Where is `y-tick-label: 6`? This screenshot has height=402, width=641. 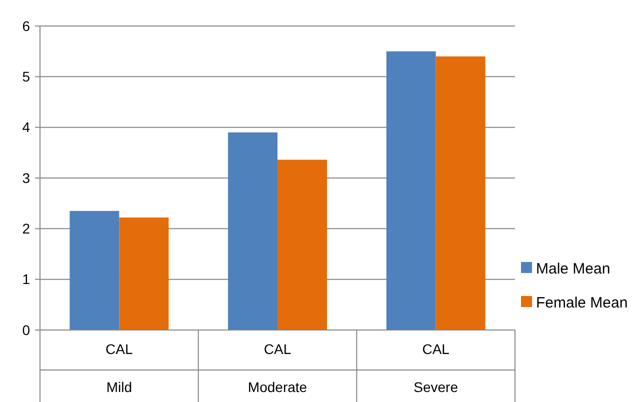 y-tick-label: 6 is located at coordinates (26, 26).